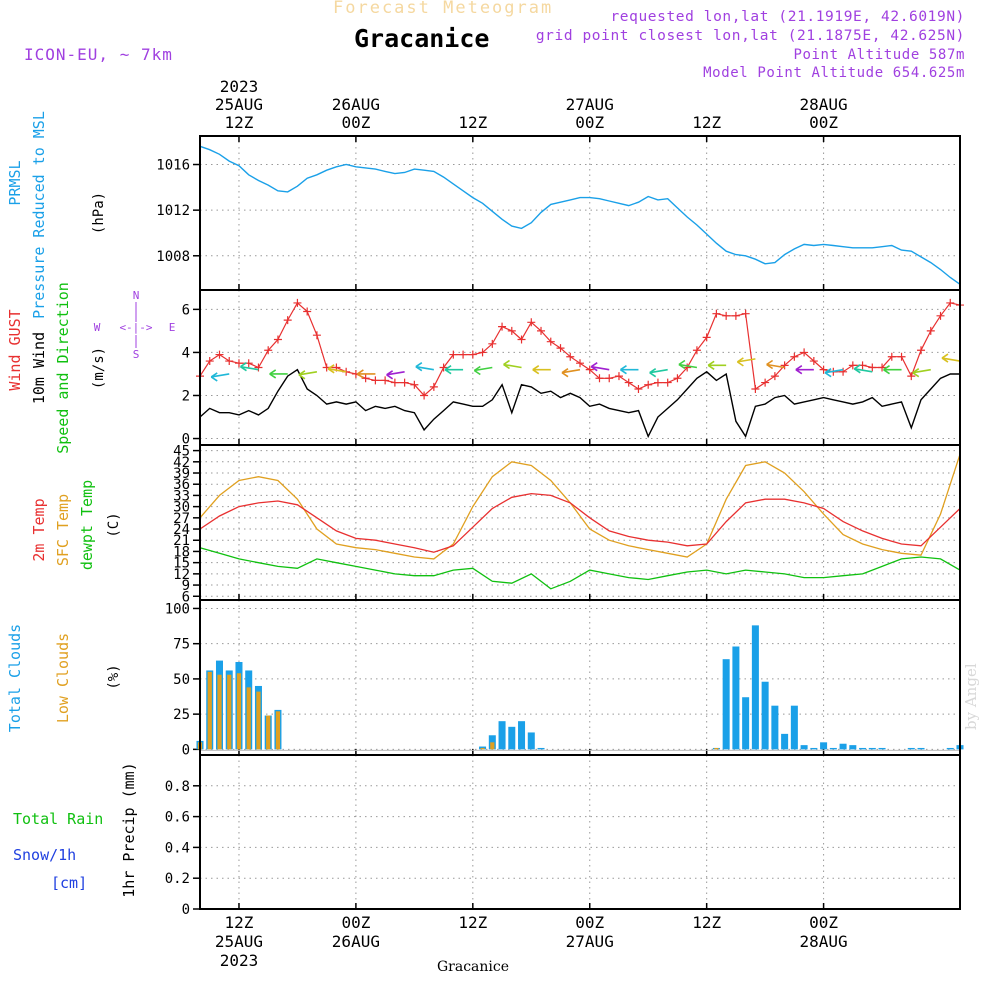 The width and height of the screenshot is (1000, 1004). What do you see at coordinates (181, 474) in the screenshot?
I see `temp-ytick-label: 39` at bounding box center [181, 474].